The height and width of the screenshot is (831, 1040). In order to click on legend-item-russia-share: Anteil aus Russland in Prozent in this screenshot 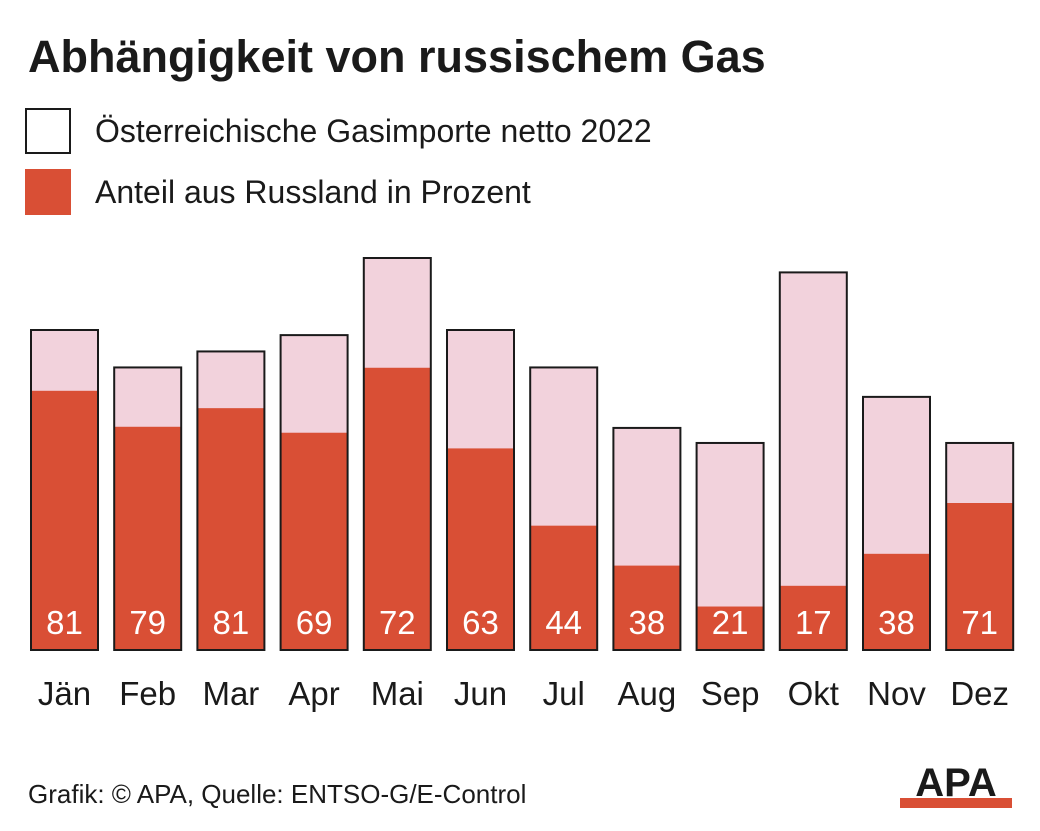, I will do `click(278, 192)`.